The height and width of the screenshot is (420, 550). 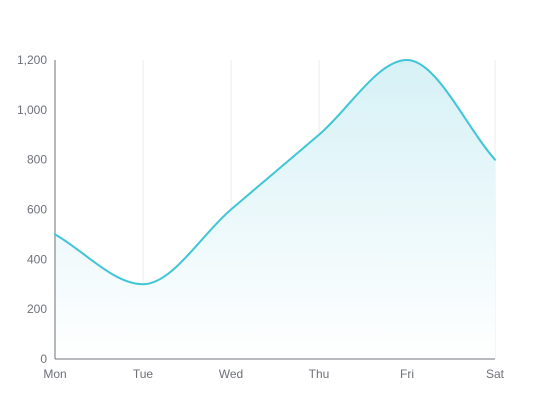 I want to click on y-tick-label: 200, so click(x=37, y=309).